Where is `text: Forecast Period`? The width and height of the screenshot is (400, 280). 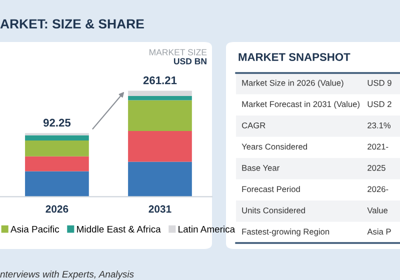 text: Forecast Period is located at coordinates (271, 189).